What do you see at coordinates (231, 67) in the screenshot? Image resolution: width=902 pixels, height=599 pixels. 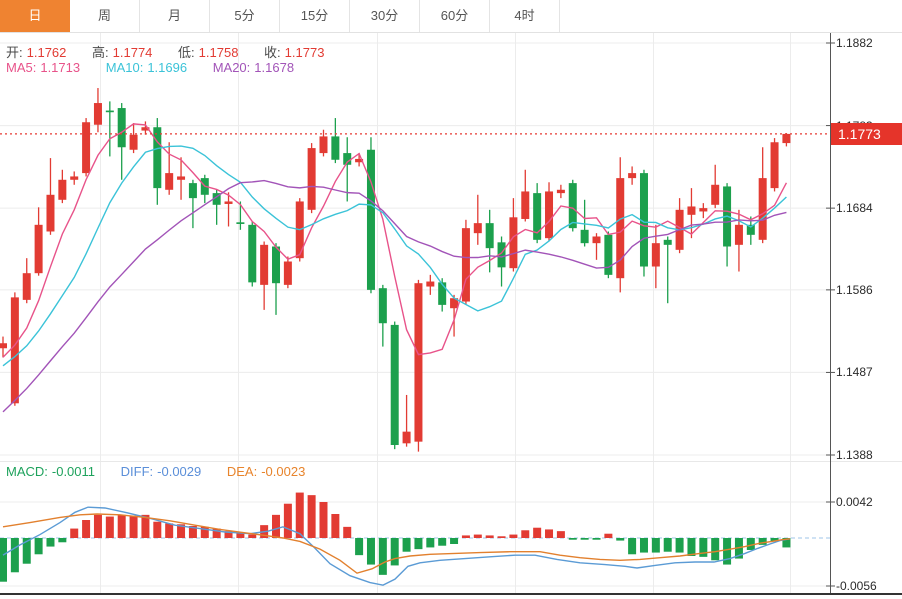 I see `ma20-label: MA20:` at bounding box center [231, 67].